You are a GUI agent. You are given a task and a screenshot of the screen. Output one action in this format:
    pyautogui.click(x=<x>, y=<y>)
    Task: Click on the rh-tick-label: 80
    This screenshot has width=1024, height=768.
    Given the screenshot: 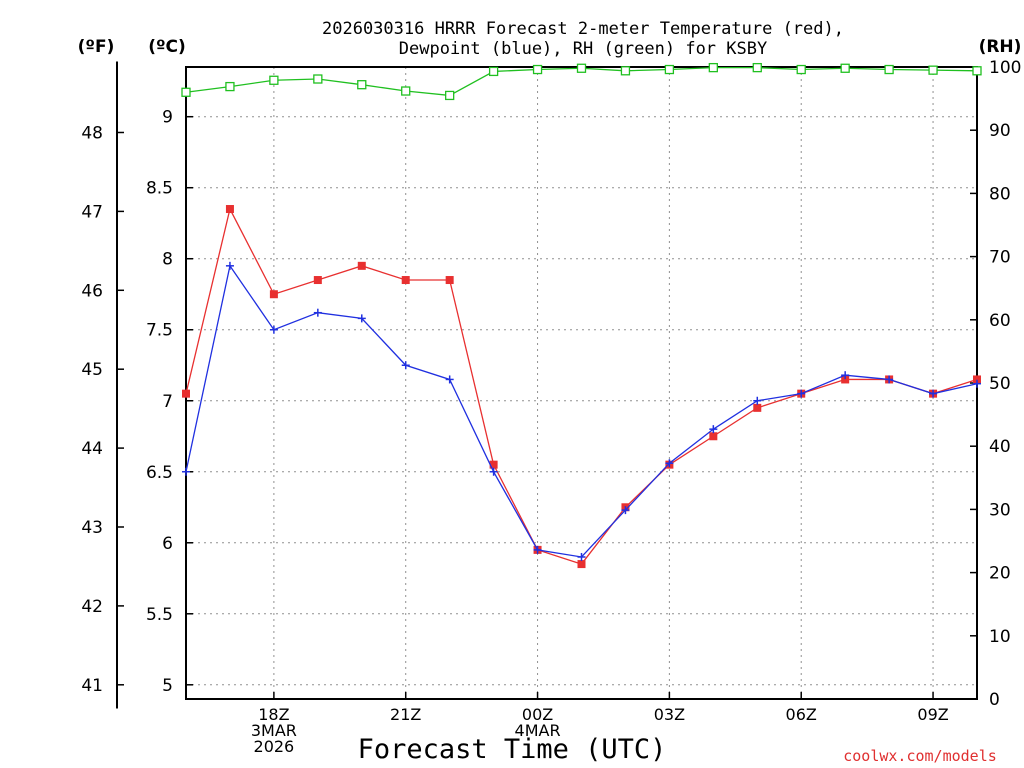 What is the action you would take?
    pyautogui.click(x=1000, y=194)
    